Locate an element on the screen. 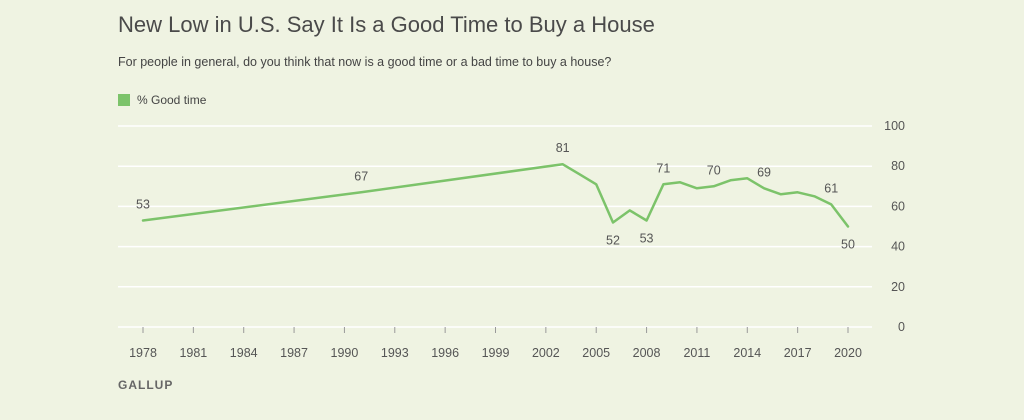 The image size is (1024, 420). data-label: 69 is located at coordinates (764, 172).